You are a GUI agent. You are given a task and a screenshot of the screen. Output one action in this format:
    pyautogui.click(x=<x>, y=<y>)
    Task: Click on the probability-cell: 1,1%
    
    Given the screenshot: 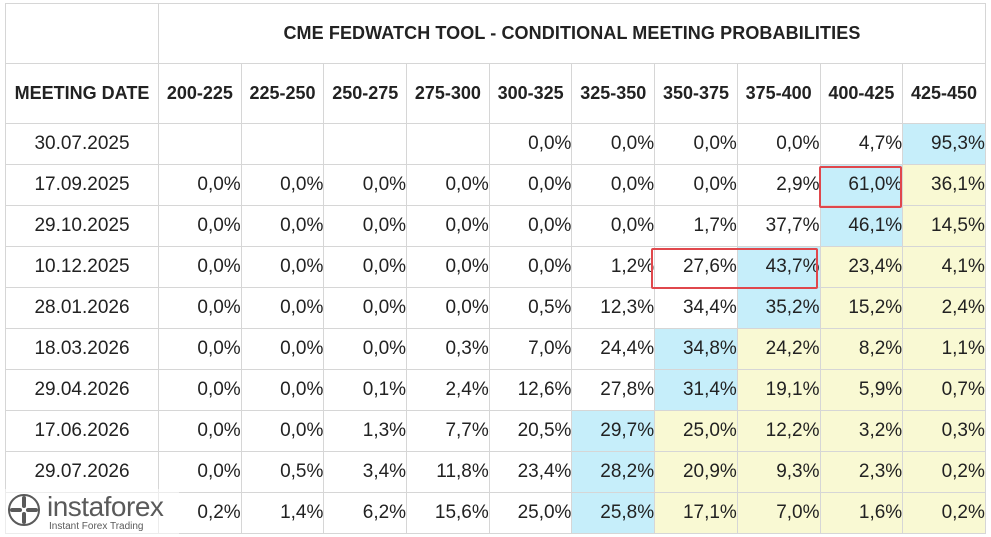 What is the action you would take?
    pyautogui.click(x=944, y=349)
    